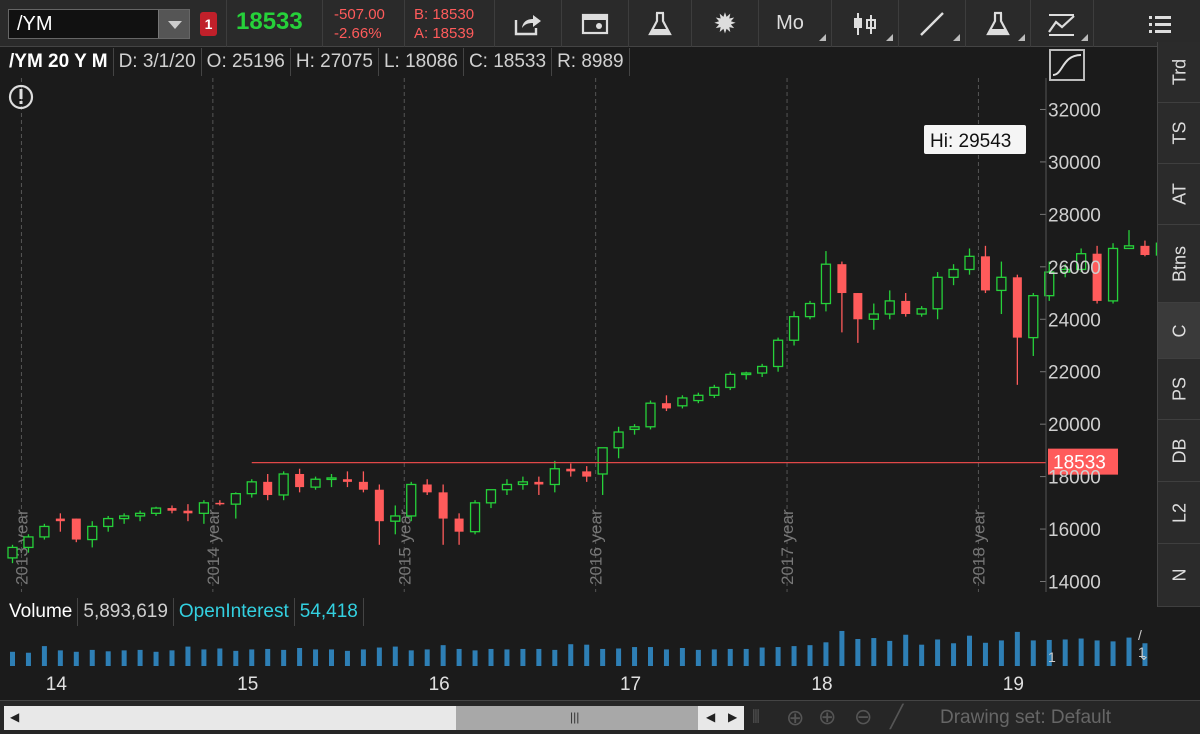 The height and width of the screenshot is (734, 1200). What do you see at coordinates (1084, 37) in the screenshot?
I see `corner-arrow-icon` at bounding box center [1084, 37].